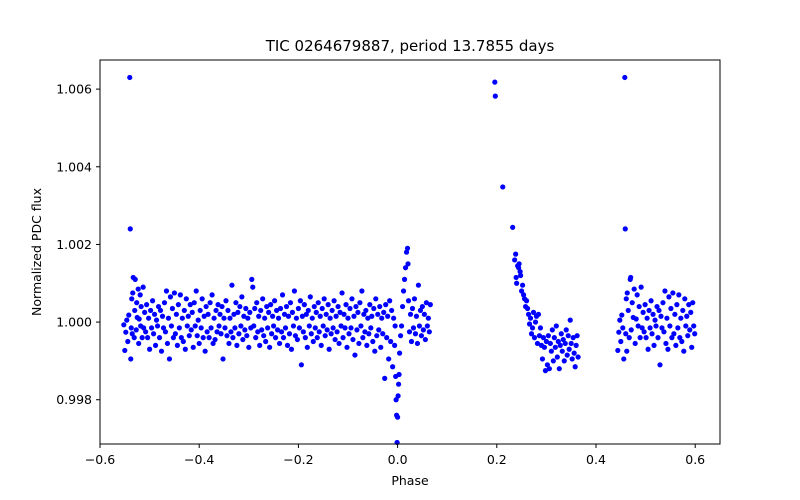 Image resolution: width=800 pixels, height=500 pixels. What do you see at coordinates (74, 166) in the screenshot?
I see `y-tick-label: 1.004` at bounding box center [74, 166].